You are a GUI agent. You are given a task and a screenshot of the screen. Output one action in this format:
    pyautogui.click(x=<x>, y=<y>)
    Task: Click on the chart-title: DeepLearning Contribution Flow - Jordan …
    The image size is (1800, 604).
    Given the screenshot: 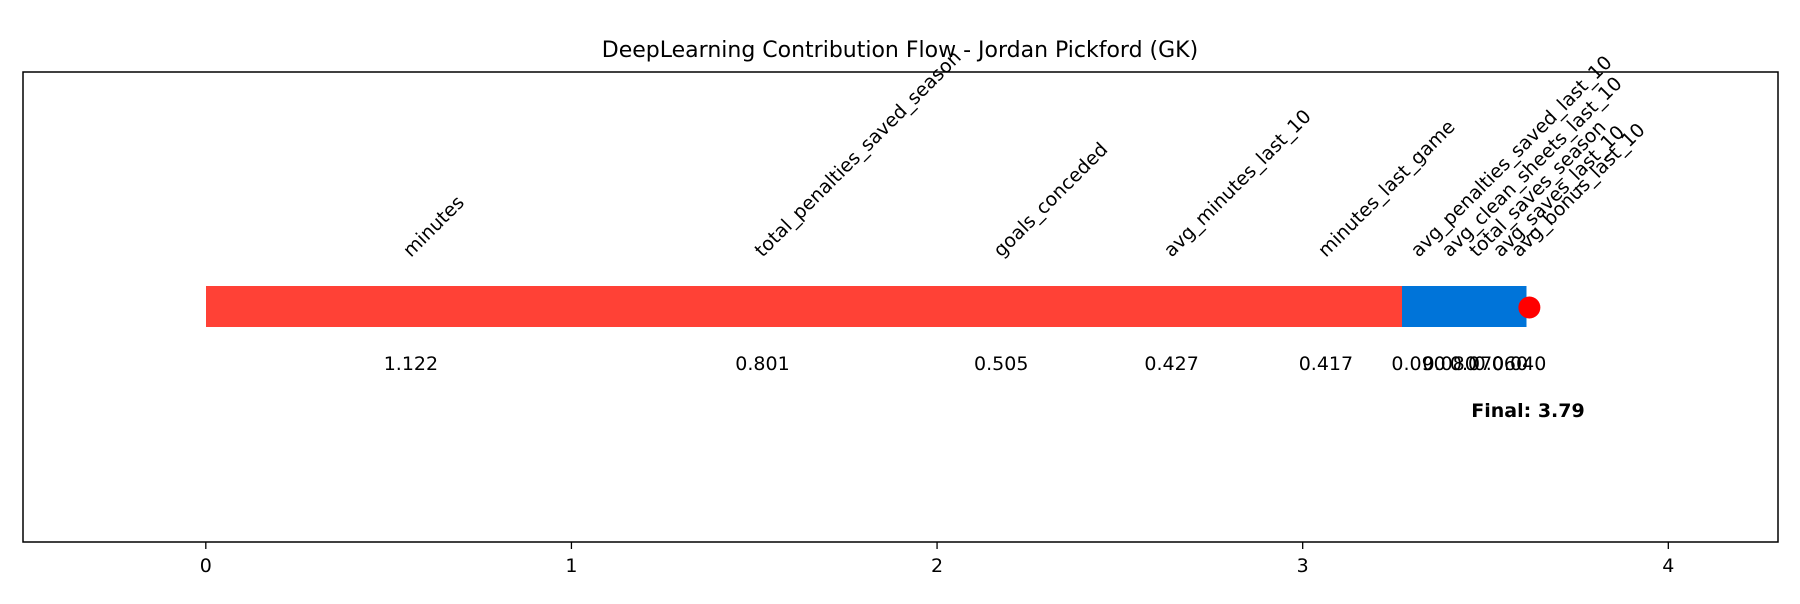 What is the action you would take?
    pyautogui.click(x=900, y=50)
    